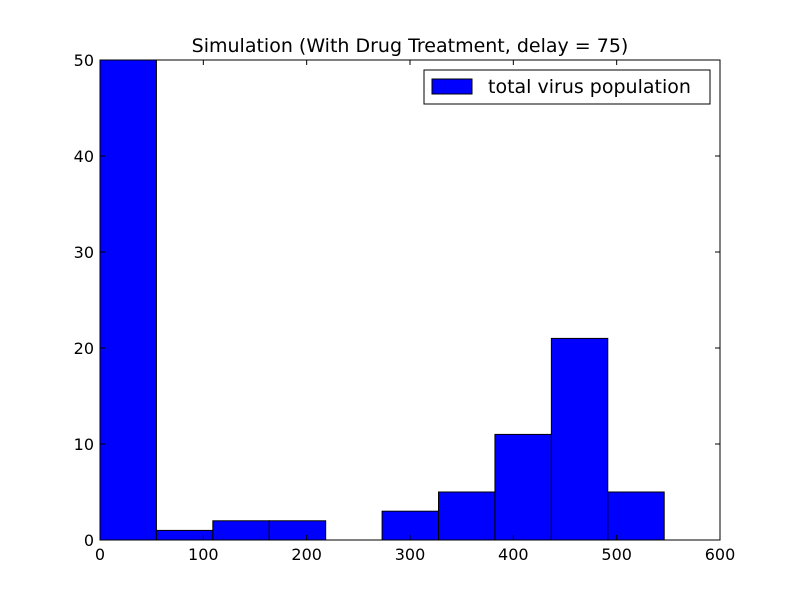 The height and width of the screenshot is (600, 800). I want to click on x-tick-label-300: 300, so click(410, 554).